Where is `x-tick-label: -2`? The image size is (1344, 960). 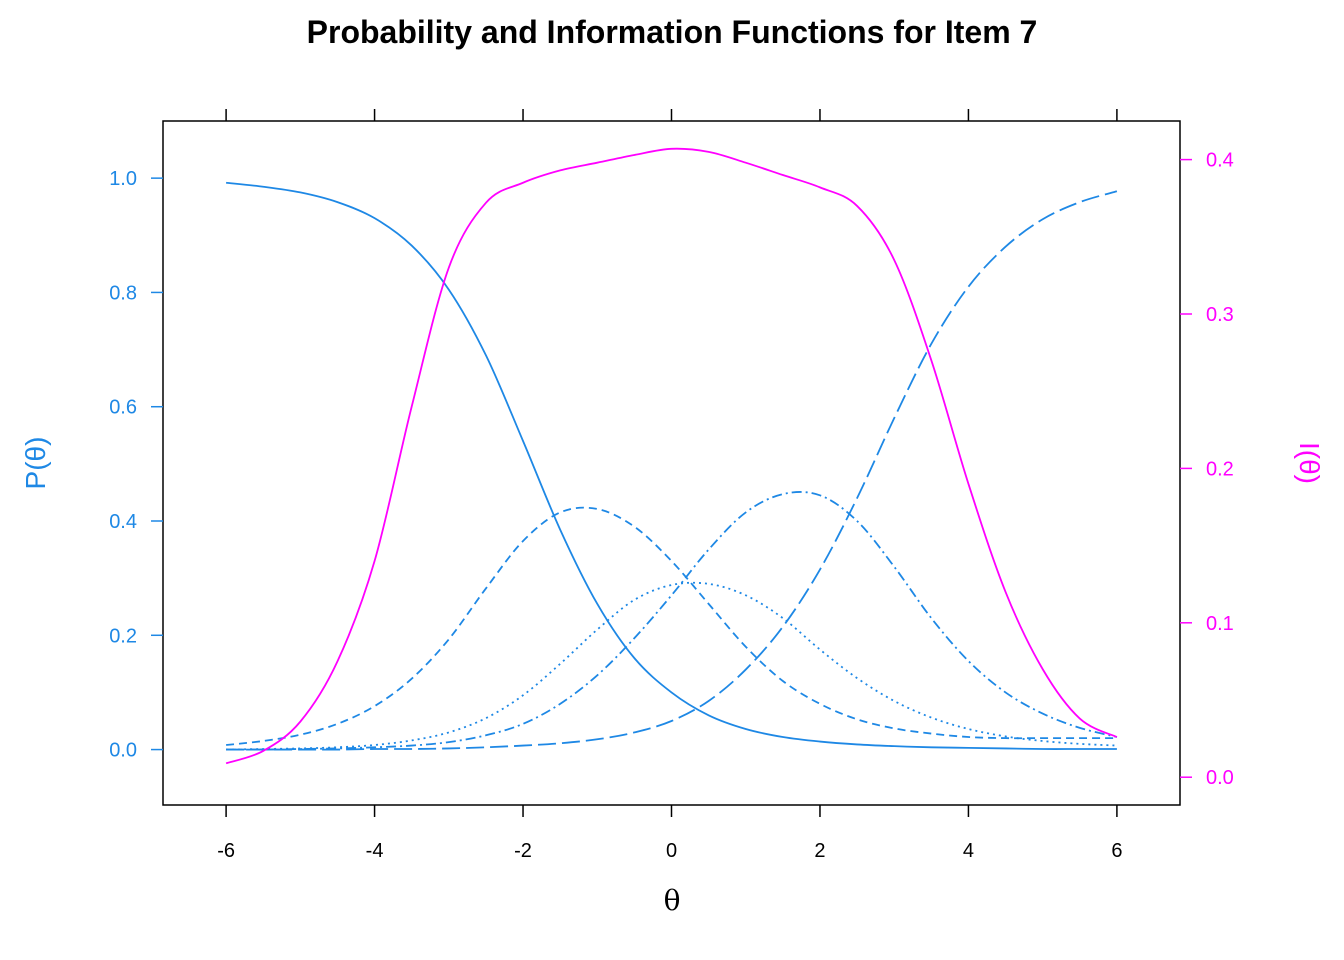
x-tick-label: -2 is located at coordinates (523, 851).